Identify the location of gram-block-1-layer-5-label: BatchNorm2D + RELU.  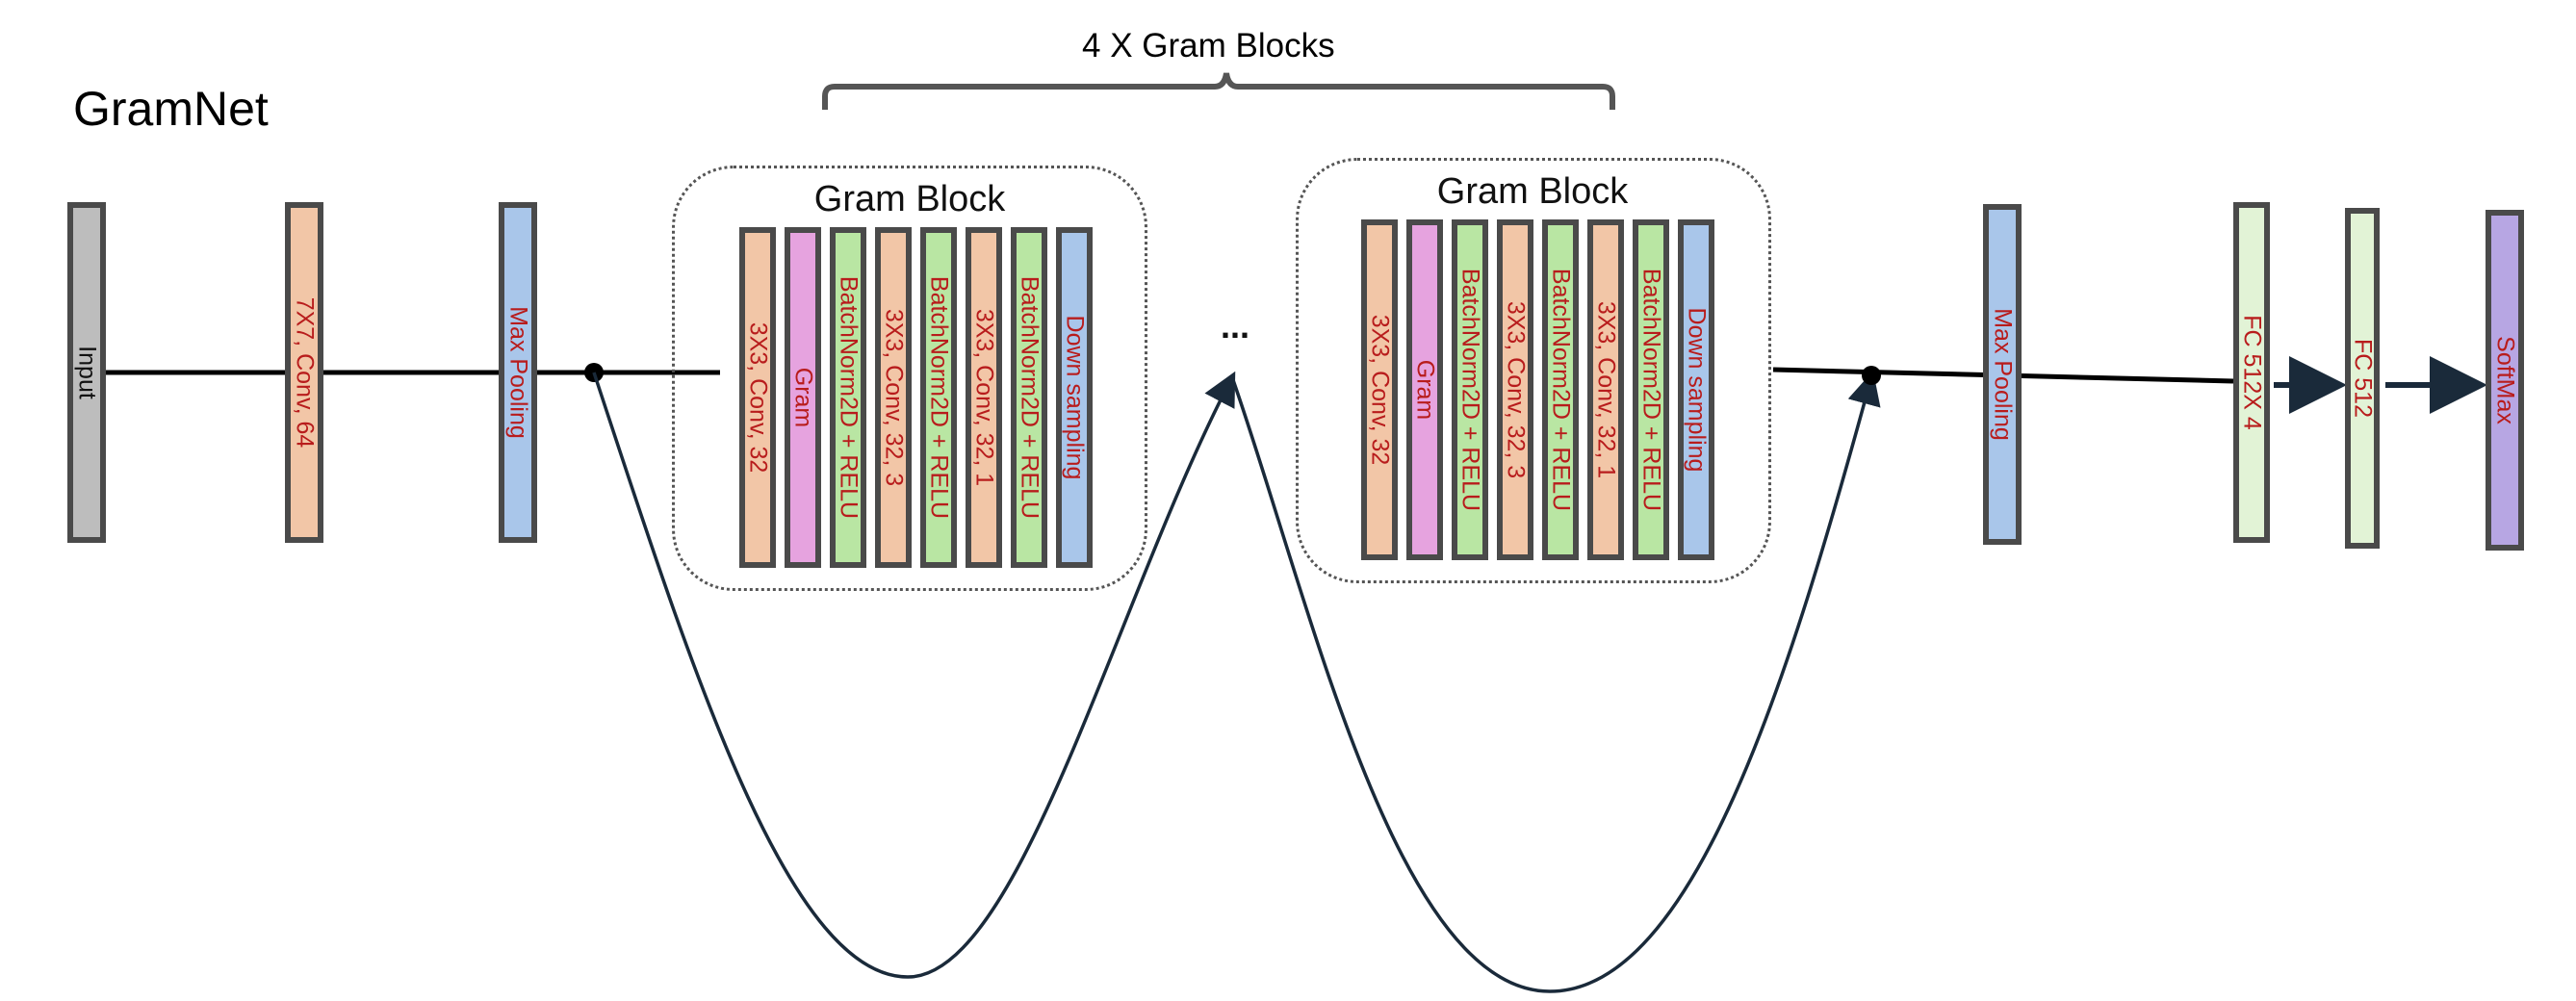
(939, 397).